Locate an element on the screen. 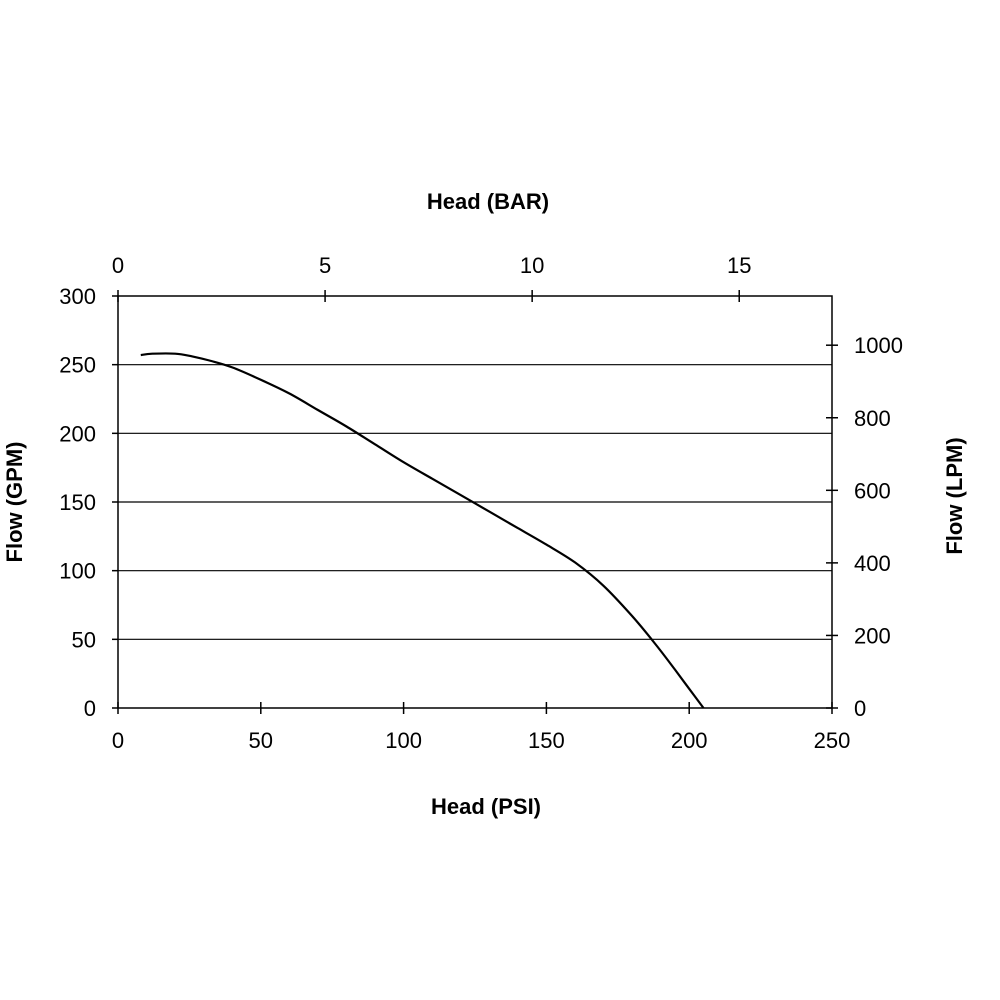 This screenshot has height=1000, width=1000. y-axis-ticks: 0 50 100 150 200 250 300 is located at coordinates (88, 502).